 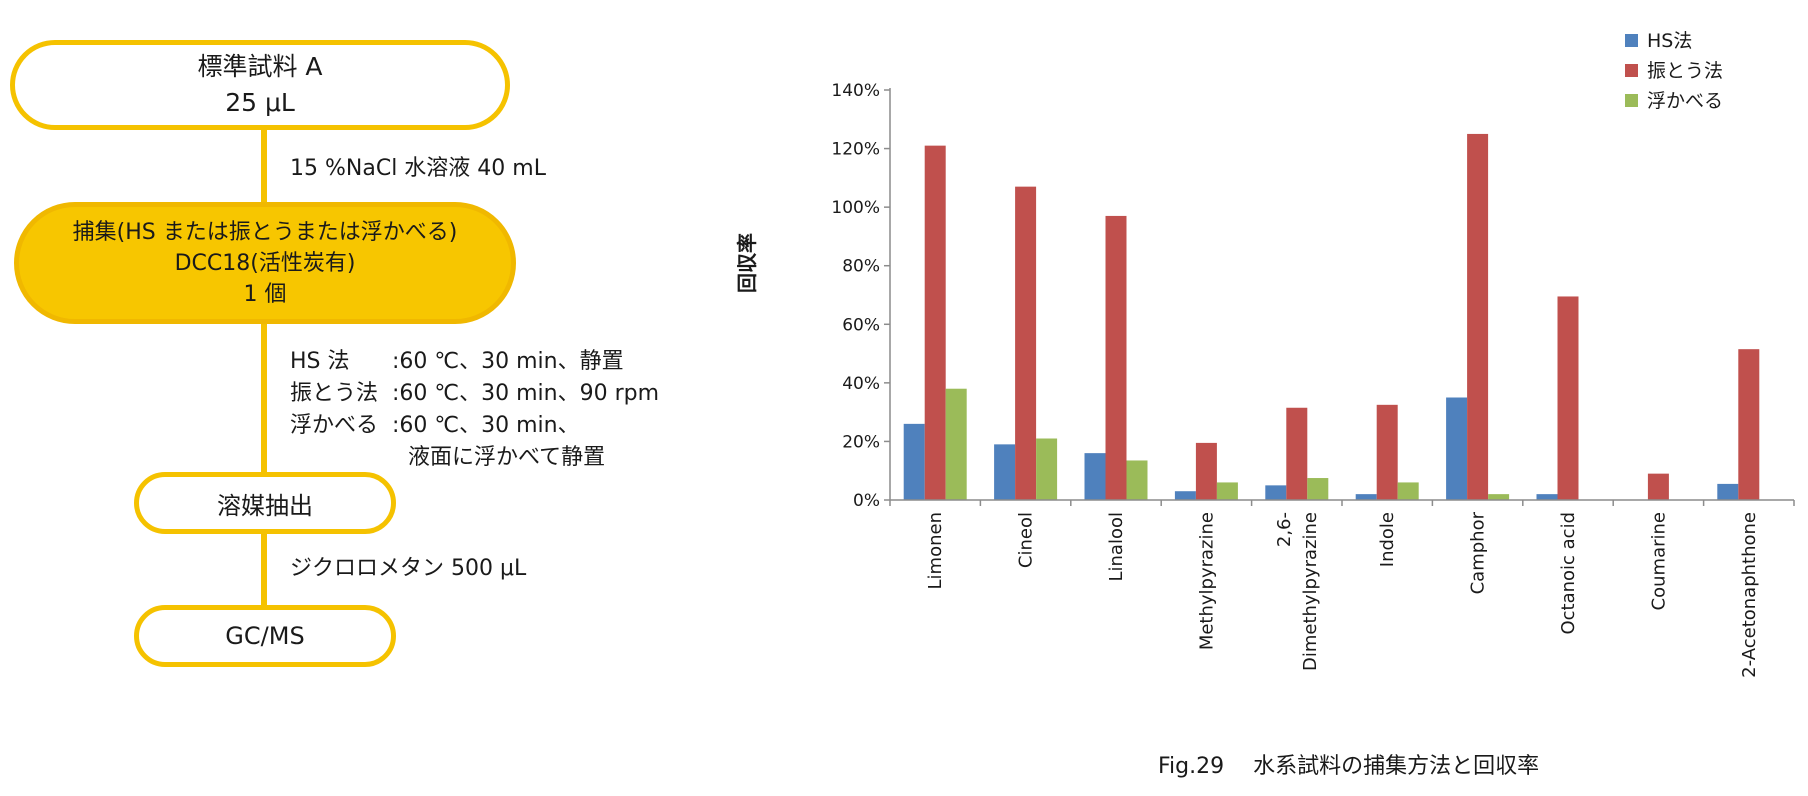 What do you see at coordinates (1310, 591) in the screenshot?
I see `x-tick-label: Dimethylpyrazine` at bounding box center [1310, 591].